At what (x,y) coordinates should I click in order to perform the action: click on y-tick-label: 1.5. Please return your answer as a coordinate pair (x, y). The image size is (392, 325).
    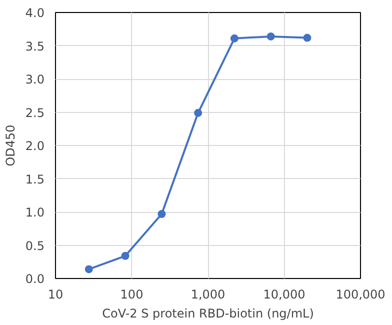
    Looking at the image, I should click on (35, 179).